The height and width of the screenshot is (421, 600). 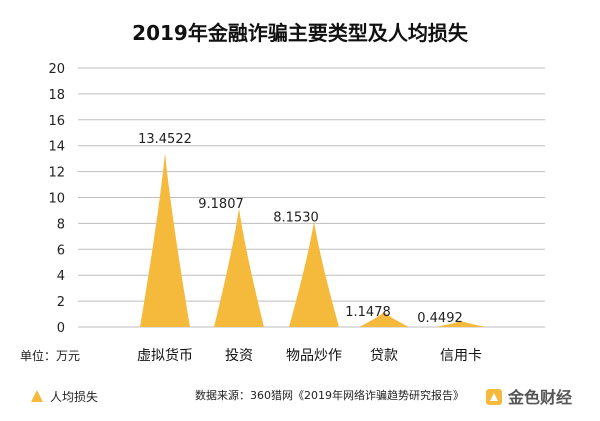 I want to click on y-axis-ticks: 0 2 4 6 8 10 12 14 16 18 20, so click(x=56, y=199).